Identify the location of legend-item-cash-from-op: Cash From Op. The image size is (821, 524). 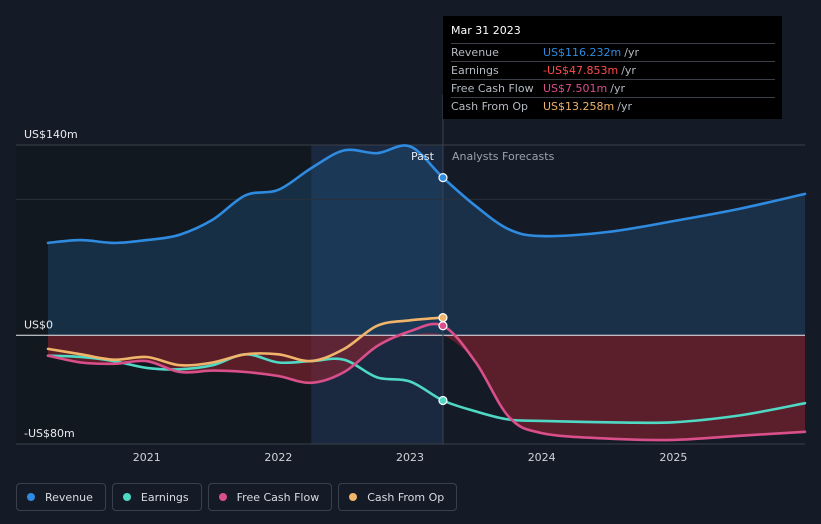
(398, 497).